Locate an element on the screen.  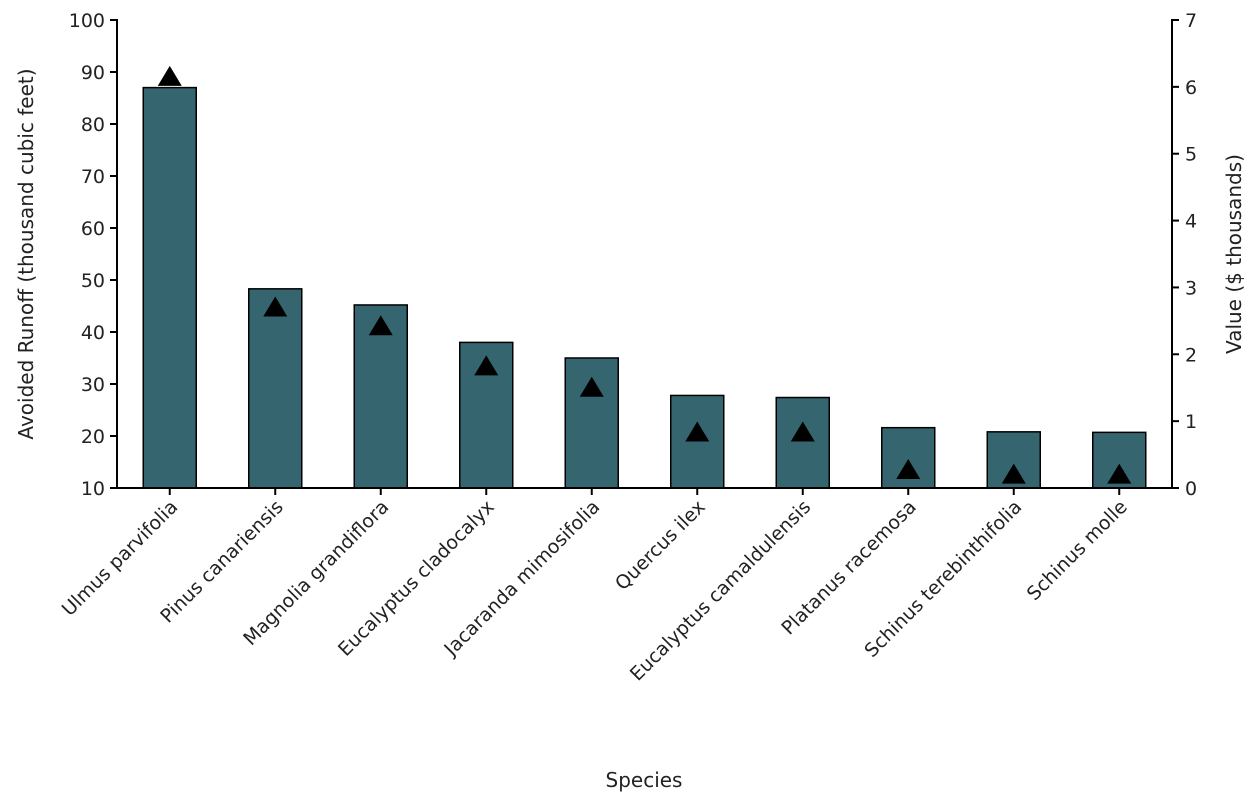
y-tick-label: 20 is located at coordinates (93, 437).